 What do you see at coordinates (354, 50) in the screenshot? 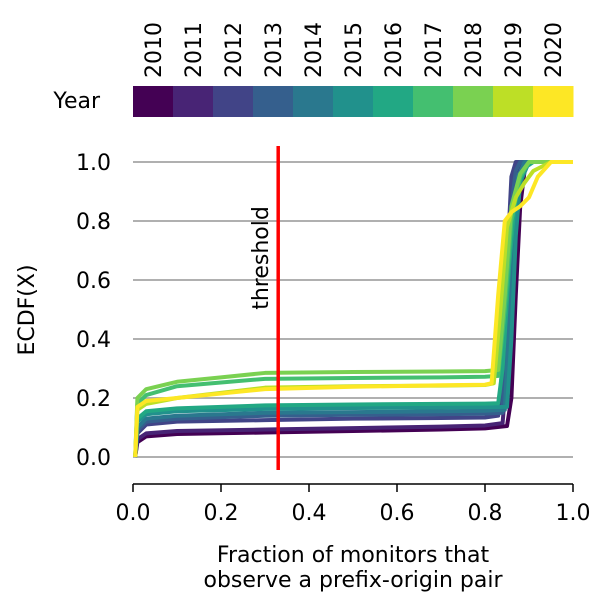
I see `colorbar-year-label: 2015` at bounding box center [354, 50].